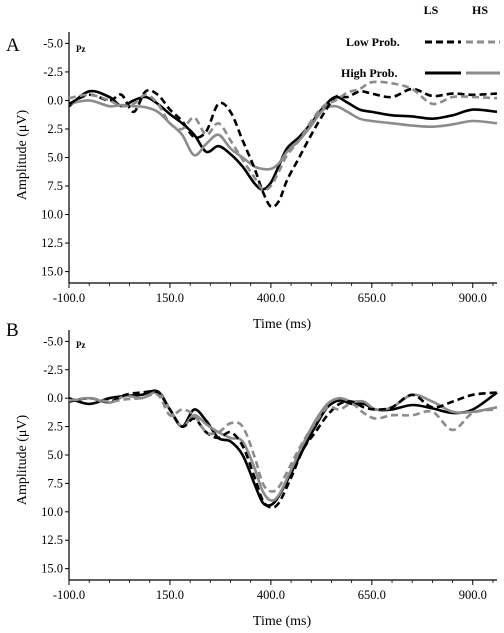 This screenshot has width=504, height=633. I want to click on panel-b-letter: B, so click(12, 330).